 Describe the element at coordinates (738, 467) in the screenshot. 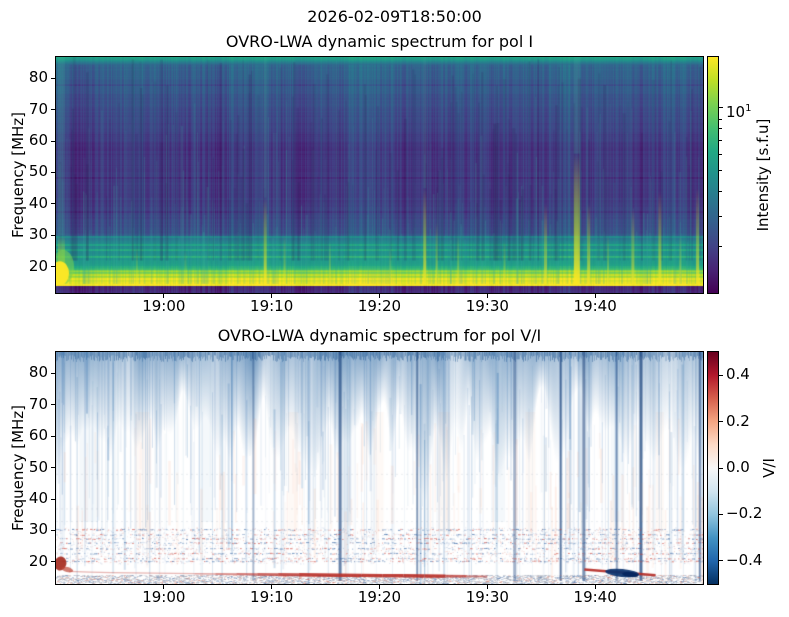

I see `colorbar-tick-label: 0.0` at that location.